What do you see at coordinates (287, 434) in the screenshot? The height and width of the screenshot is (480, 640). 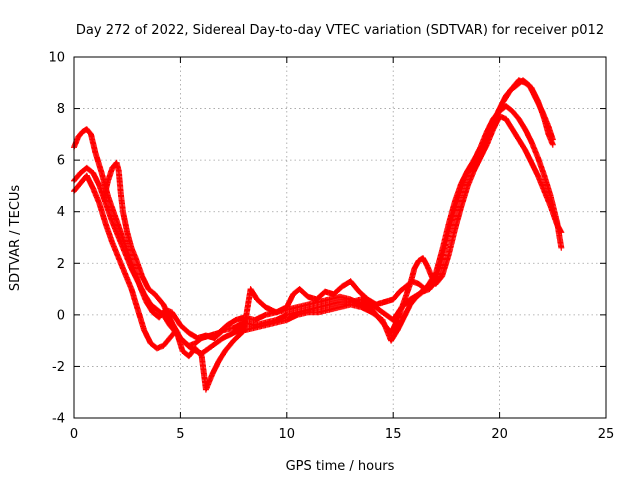 I see `x-tick-label: 10` at bounding box center [287, 434].